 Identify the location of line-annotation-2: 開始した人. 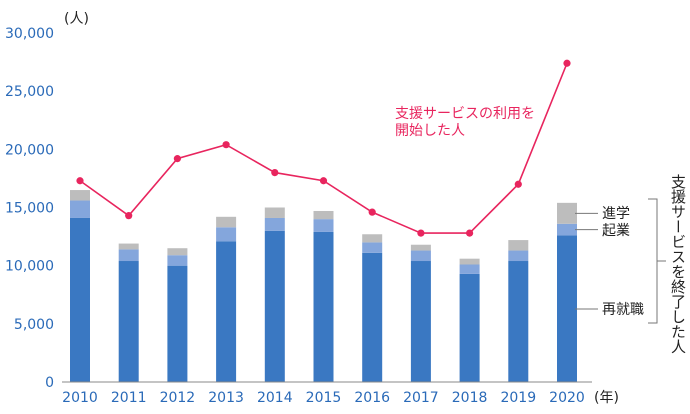
(430, 131).